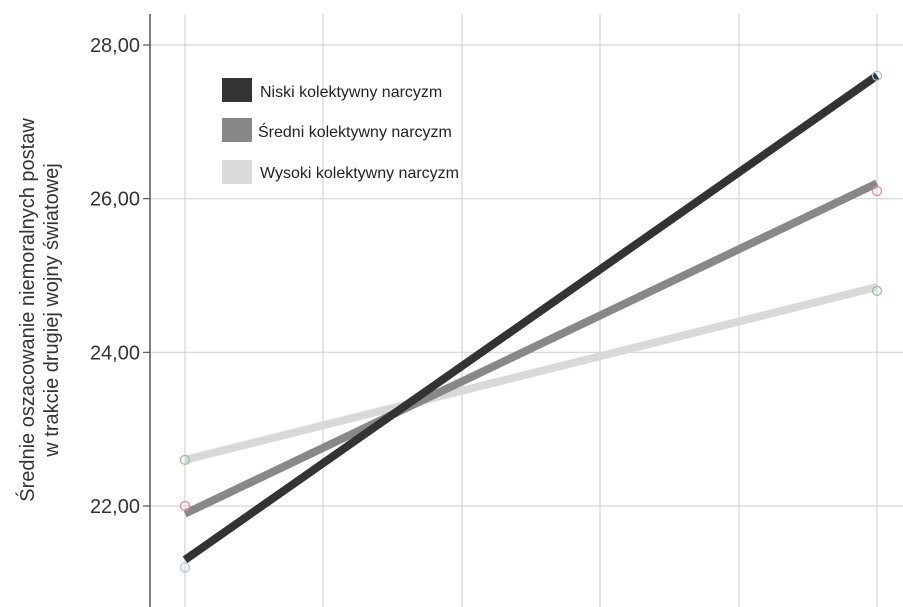 The height and width of the screenshot is (607, 903). What do you see at coordinates (27, 310) in the screenshot?
I see `y-axis-label-line-1: Średnie oszacowanie niemoralnych postaw` at bounding box center [27, 310].